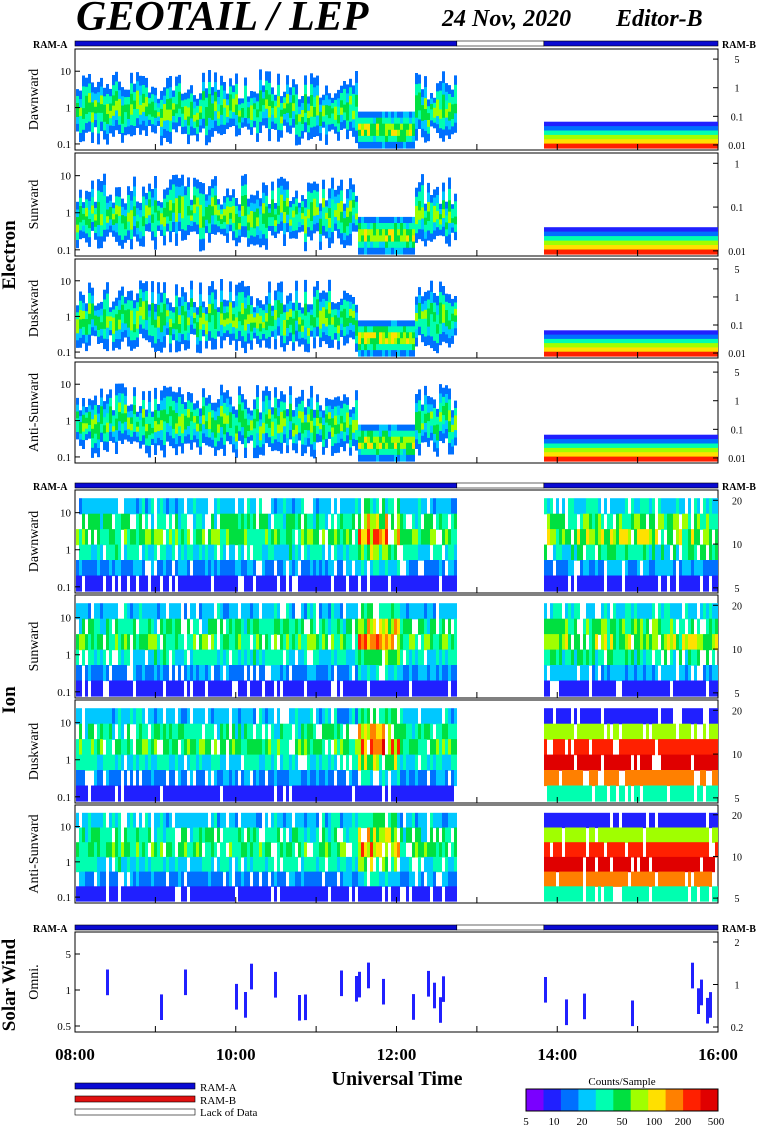 The width and height of the screenshot is (762, 1128). What do you see at coordinates (236, 1054) in the screenshot?
I see `x-tick-label: 10:00` at bounding box center [236, 1054].